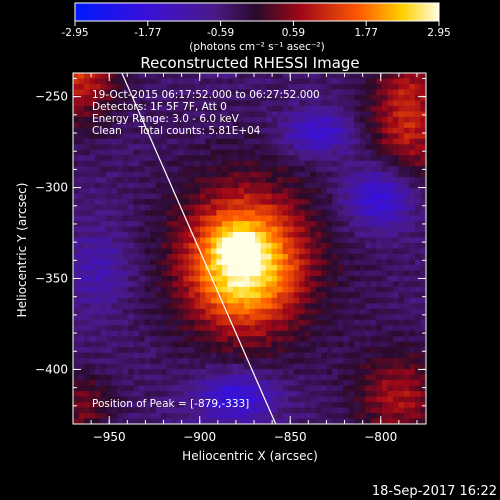 The height and width of the screenshot is (500, 500). Describe the element at coordinates (257, 12) in the screenshot. I see `colorbar` at that location.